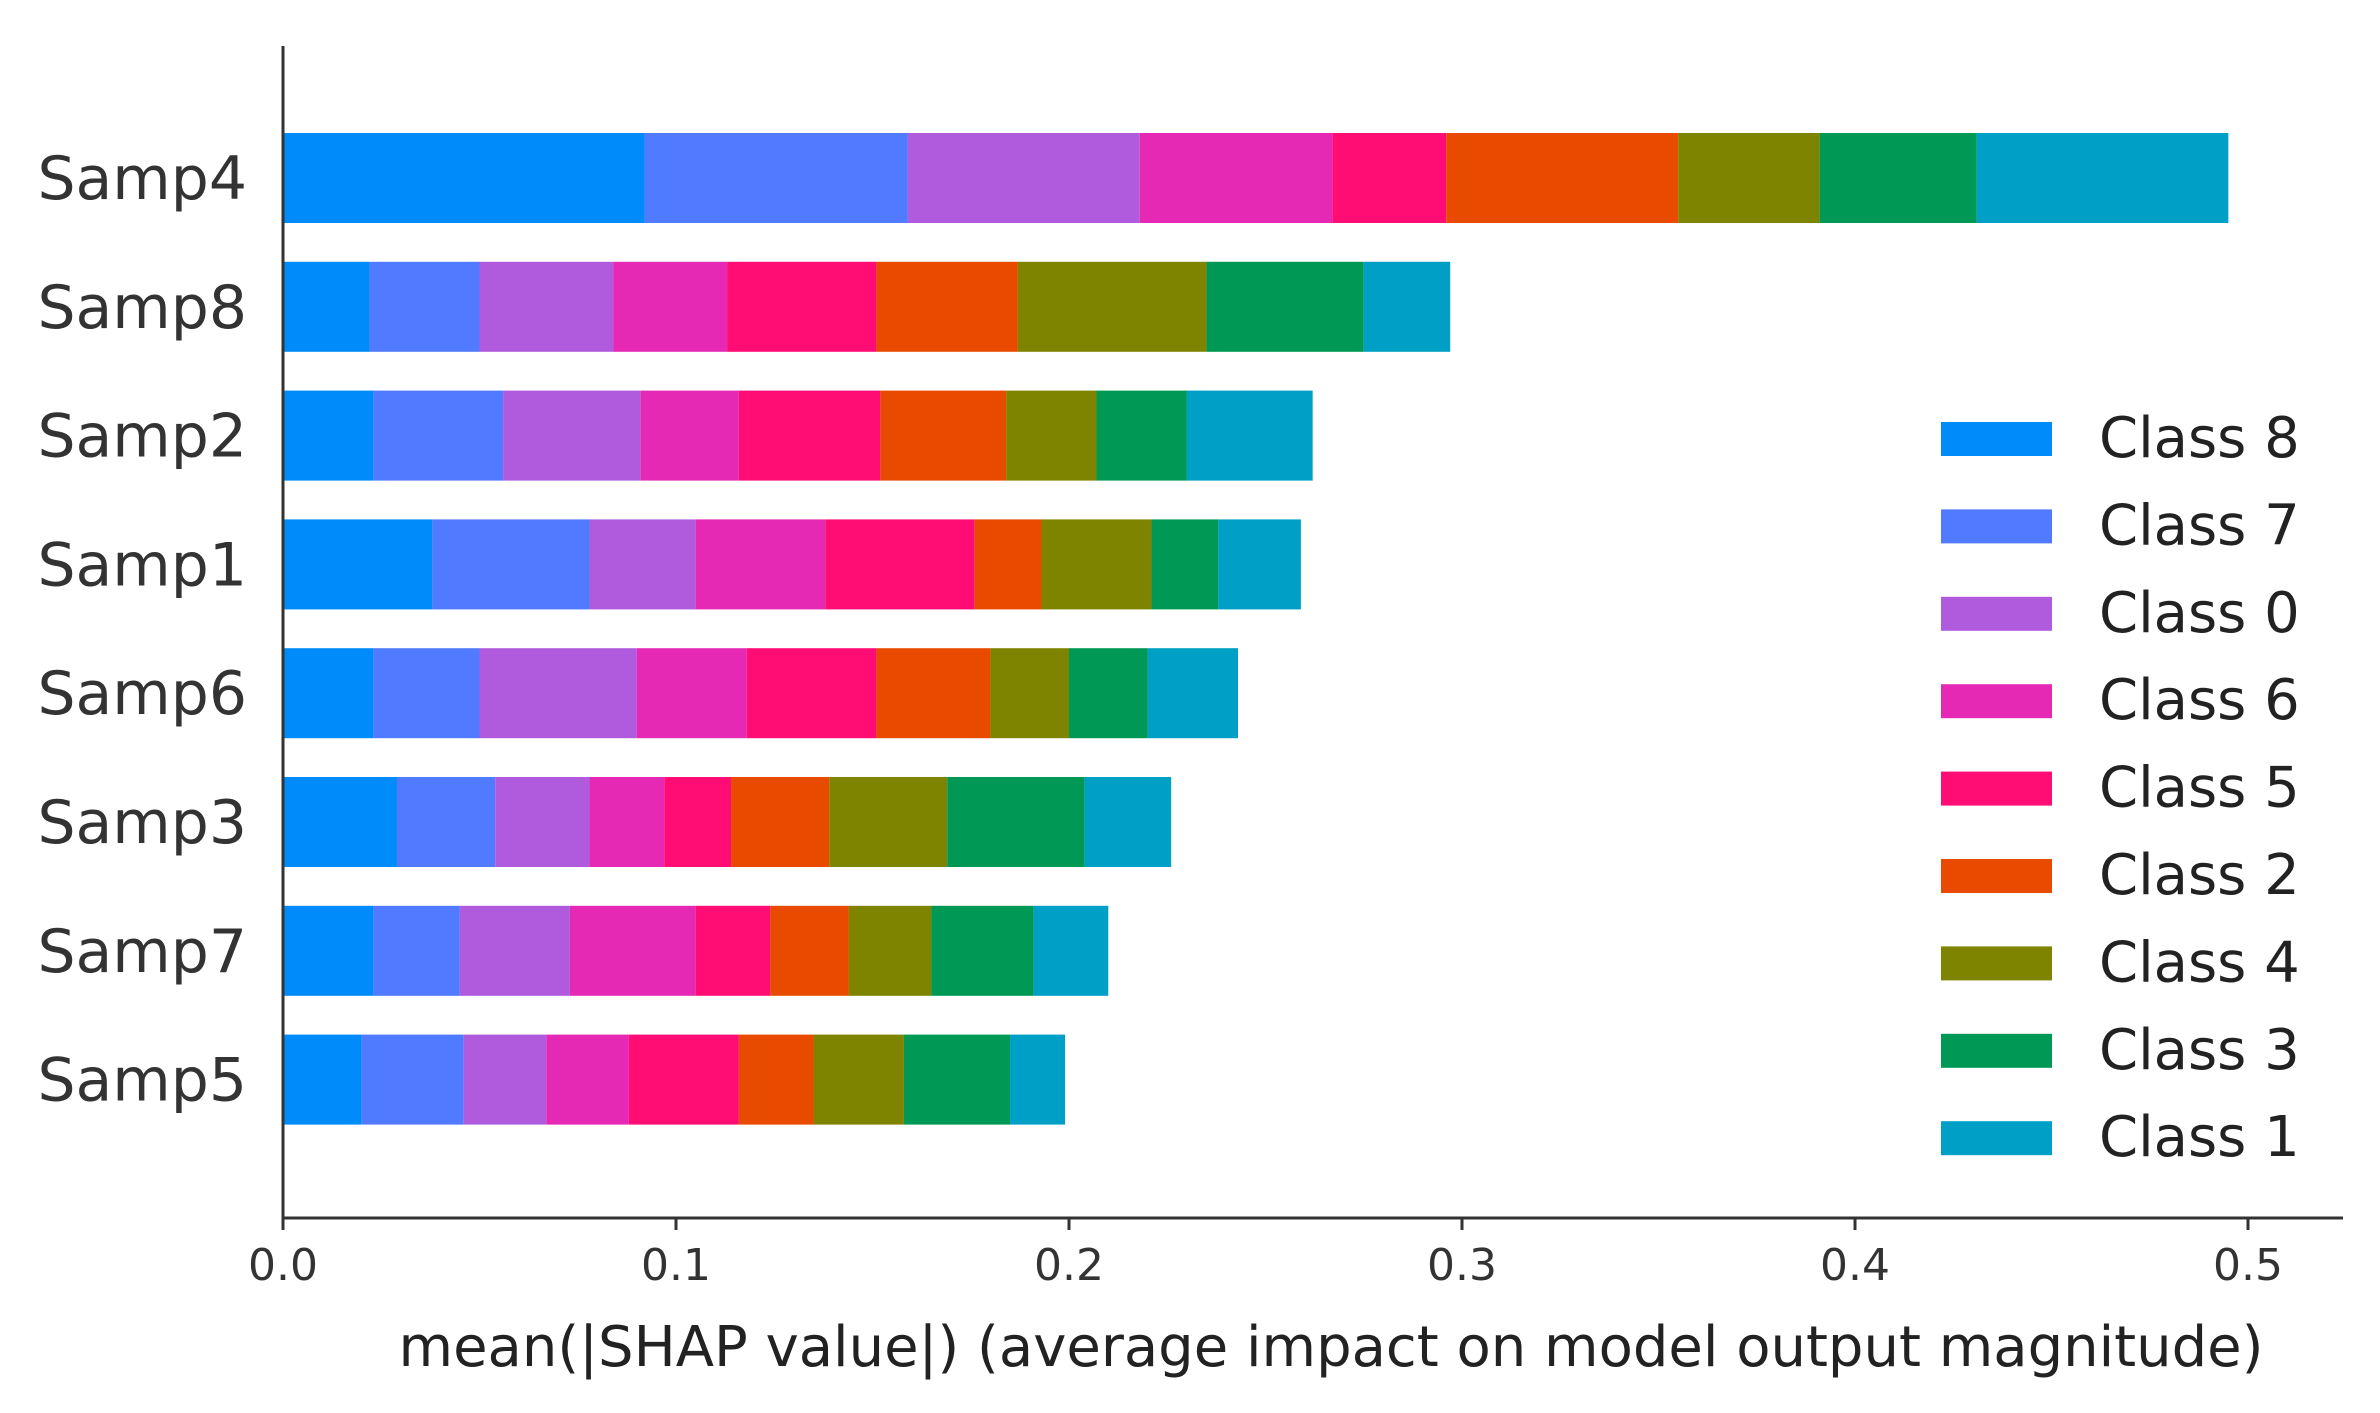 The image size is (2380, 1413). What do you see at coordinates (1462, 1265) in the screenshot?
I see `x-tick-label: 0.3` at bounding box center [1462, 1265].